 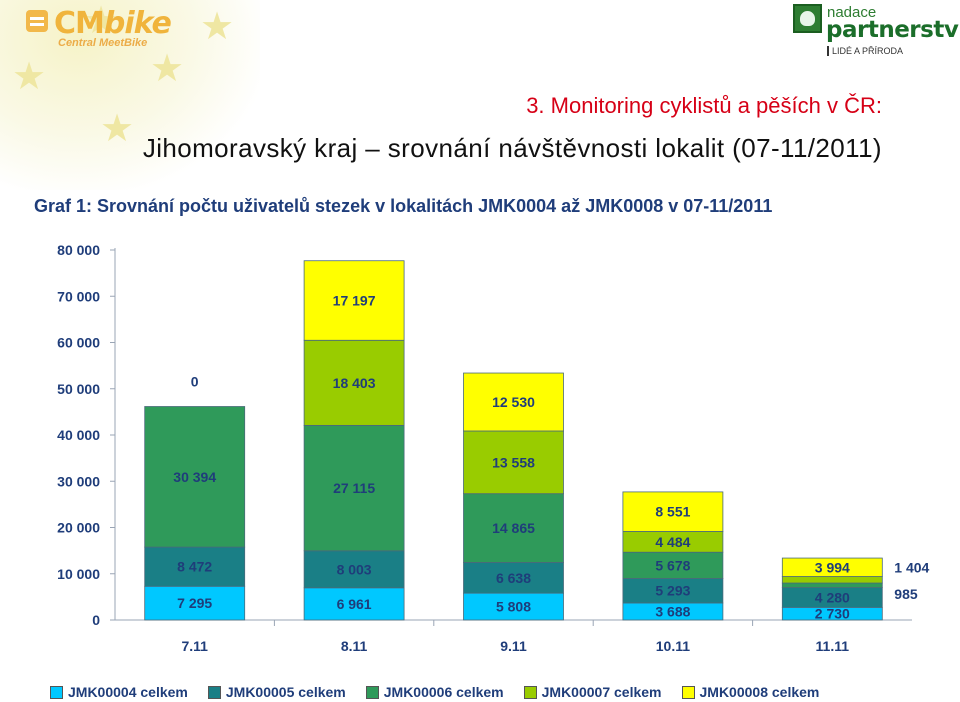 I want to click on partnerstvi-logo-mark, so click(x=807, y=18).